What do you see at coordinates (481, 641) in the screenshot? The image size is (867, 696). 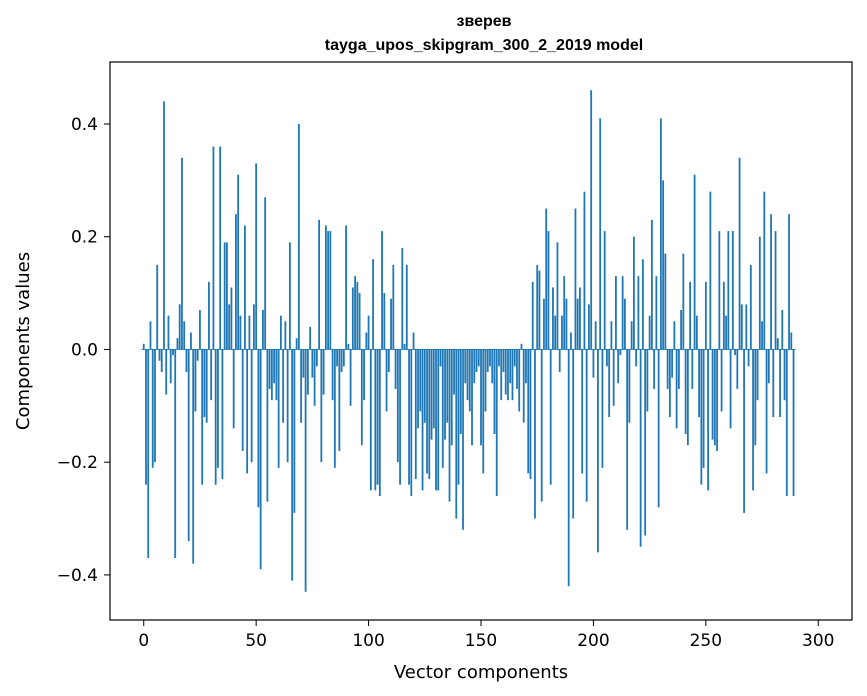 I see `x-tick-label: 150` at bounding box center [481, 641].